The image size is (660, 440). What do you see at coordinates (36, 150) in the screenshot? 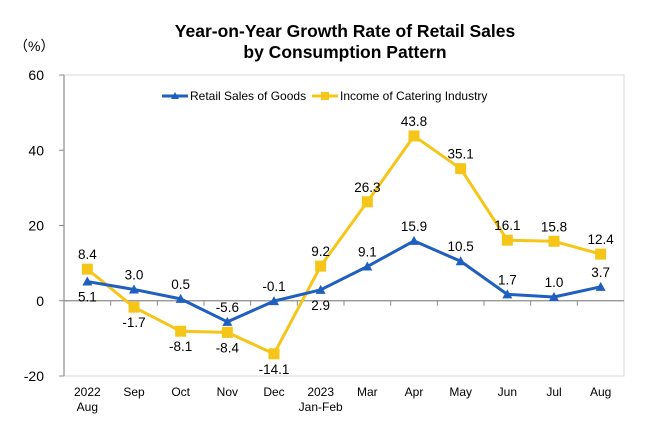
I see `y-tick-label: 40` at bounding box center [36, 150].